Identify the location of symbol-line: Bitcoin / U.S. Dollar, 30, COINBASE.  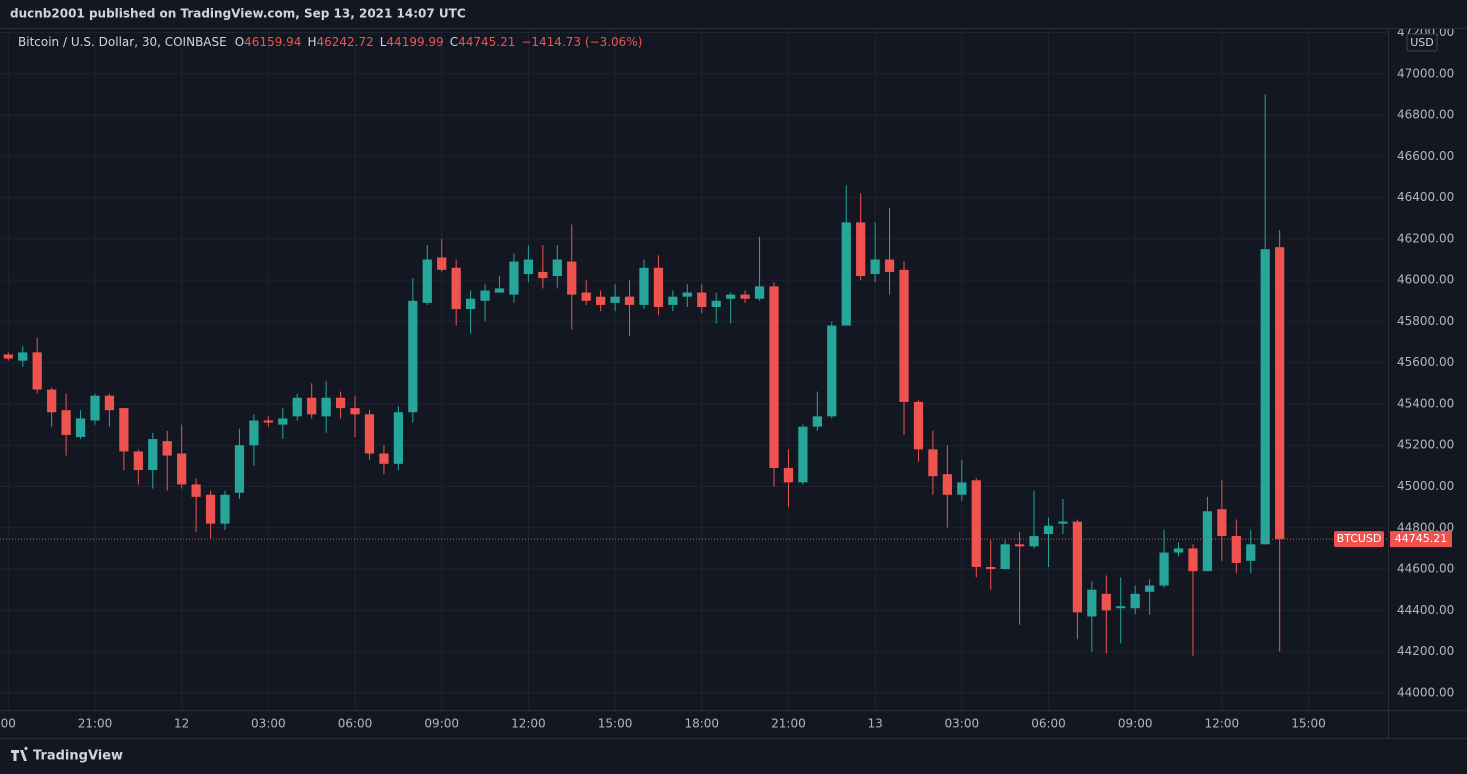
(122, 42).